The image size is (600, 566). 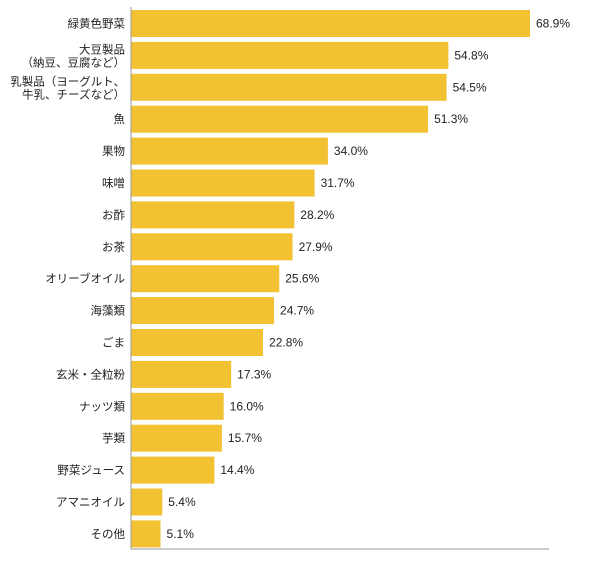 I want to click on category-label-8: オリーブオイル, so click(x=85, y=279).